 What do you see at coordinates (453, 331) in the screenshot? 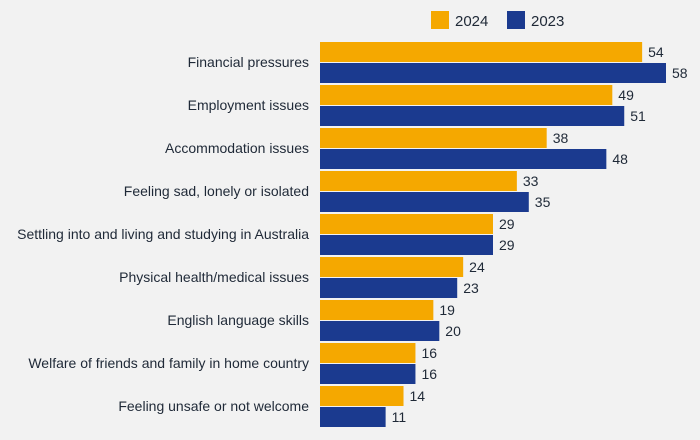
I see `value-label-2023-english-language-skills: 20` at bounding box center [453, 331].